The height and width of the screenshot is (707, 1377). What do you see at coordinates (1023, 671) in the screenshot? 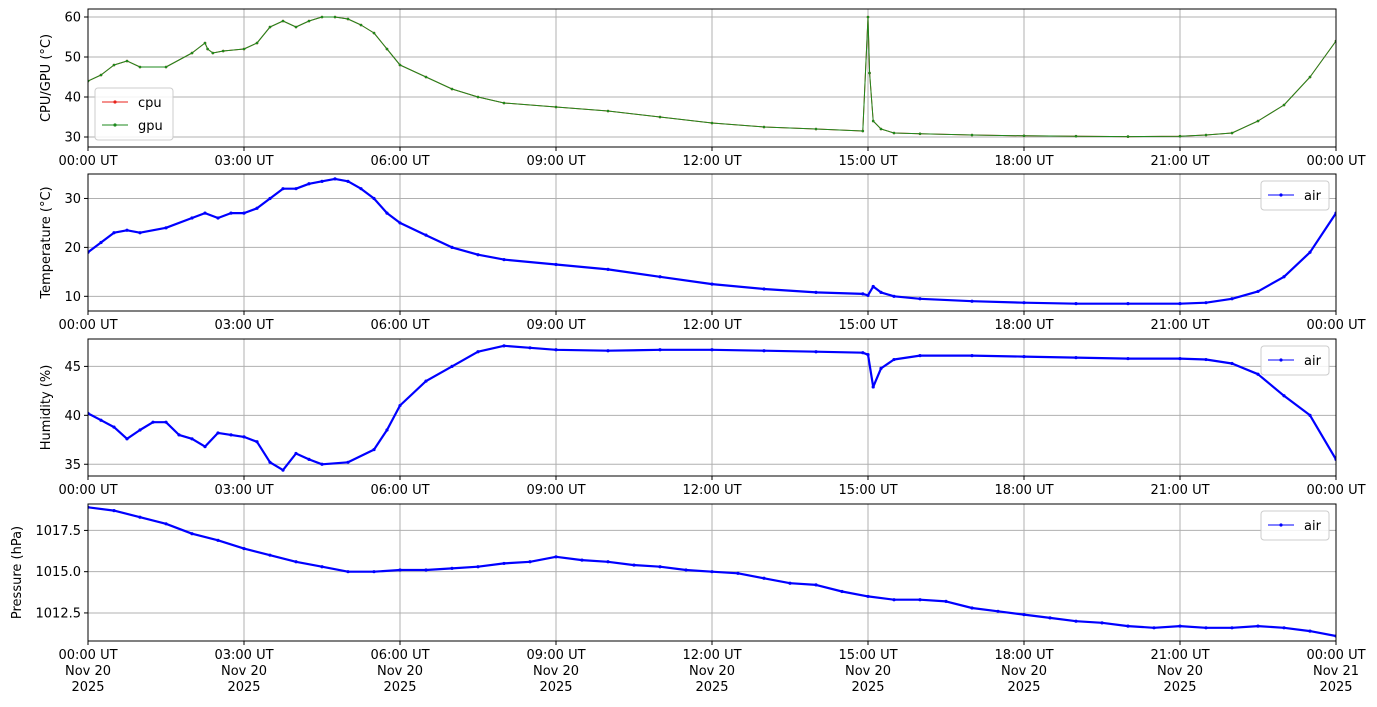
I see `x-tick-label: 18:00 UT Nov 20 2025` at bounding box center [1023, 671].